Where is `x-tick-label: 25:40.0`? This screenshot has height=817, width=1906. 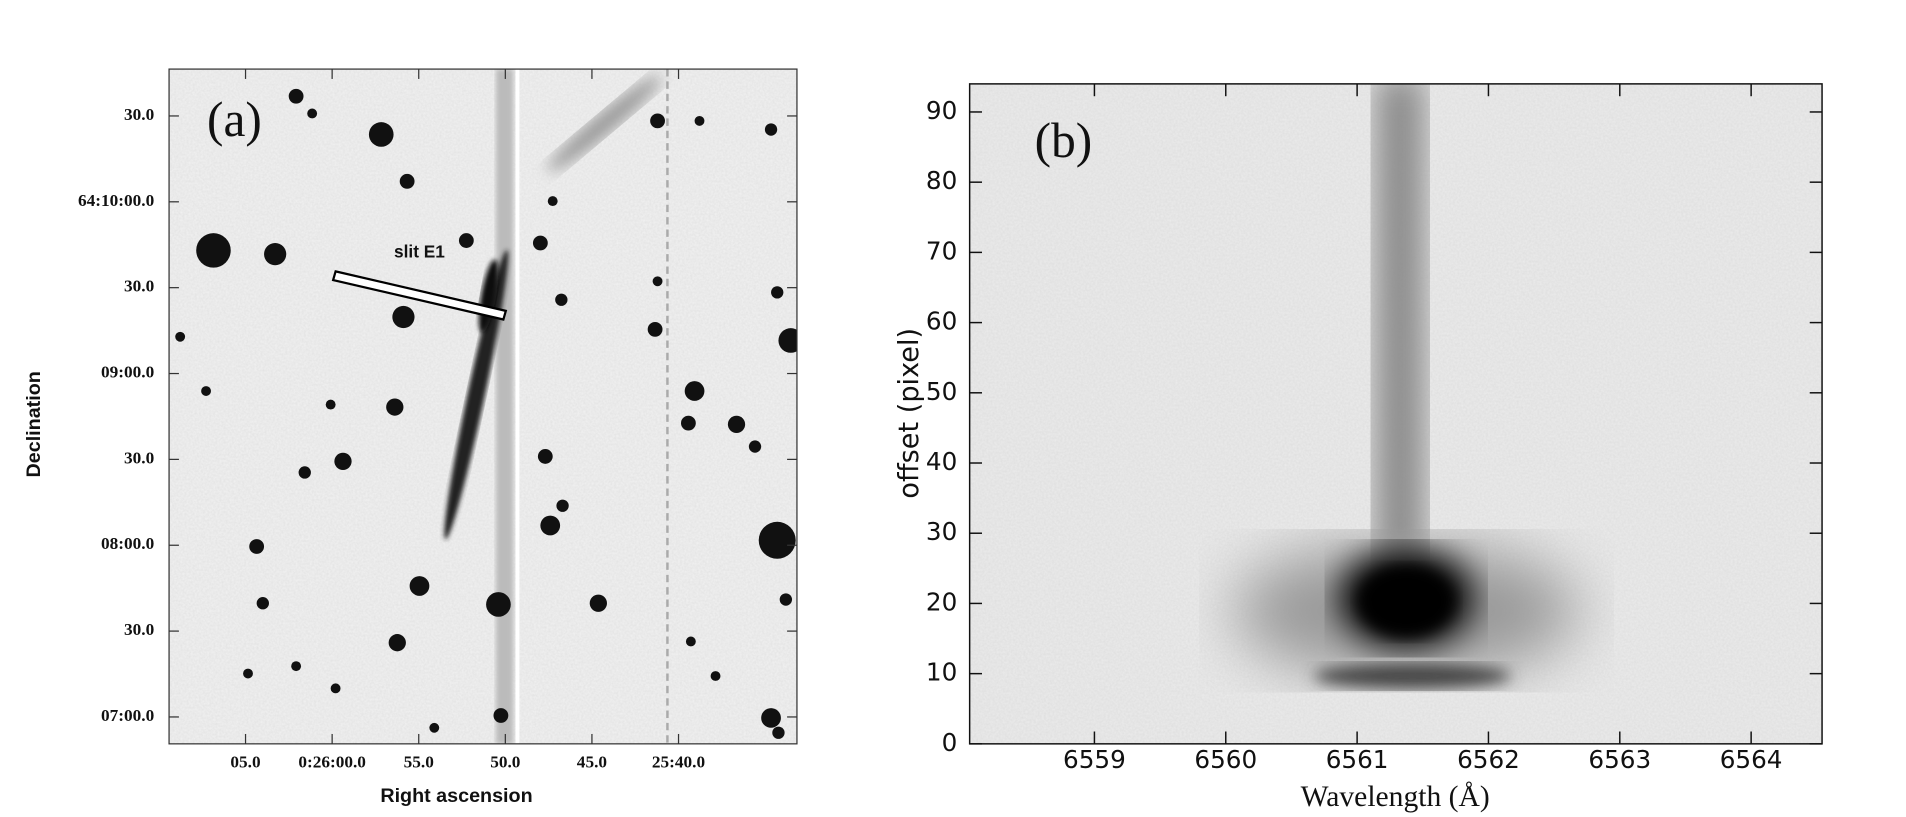 x-tick-label: 25:40.0 is located at coordinates (678, 762).